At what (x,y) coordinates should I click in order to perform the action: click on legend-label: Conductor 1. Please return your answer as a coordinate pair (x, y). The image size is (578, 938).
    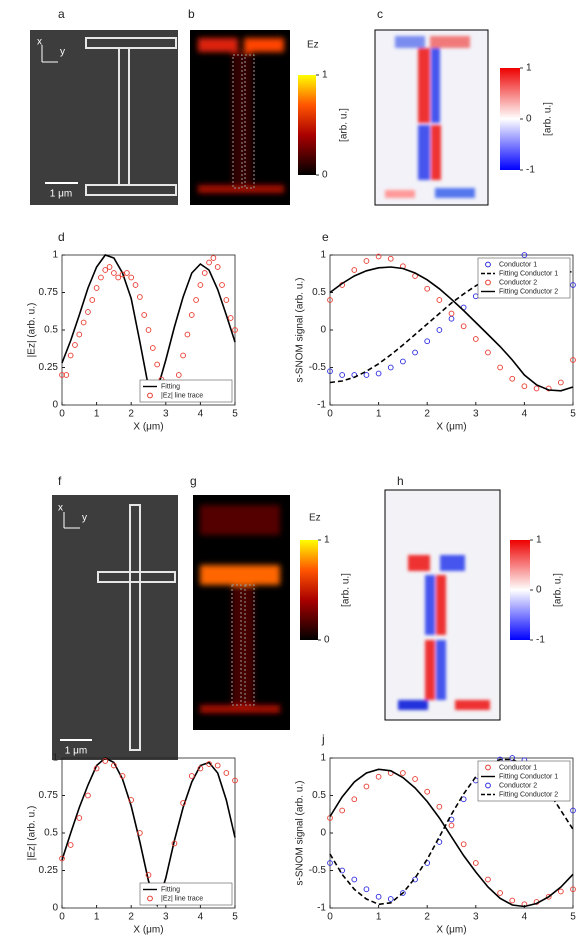
    Looking at the image, I should click on (518, 264).